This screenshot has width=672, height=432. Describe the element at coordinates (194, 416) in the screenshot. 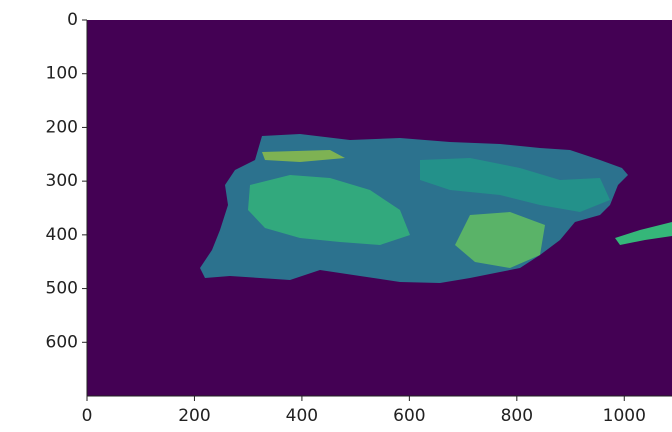

I see `x-tick-label: 200` at that location.